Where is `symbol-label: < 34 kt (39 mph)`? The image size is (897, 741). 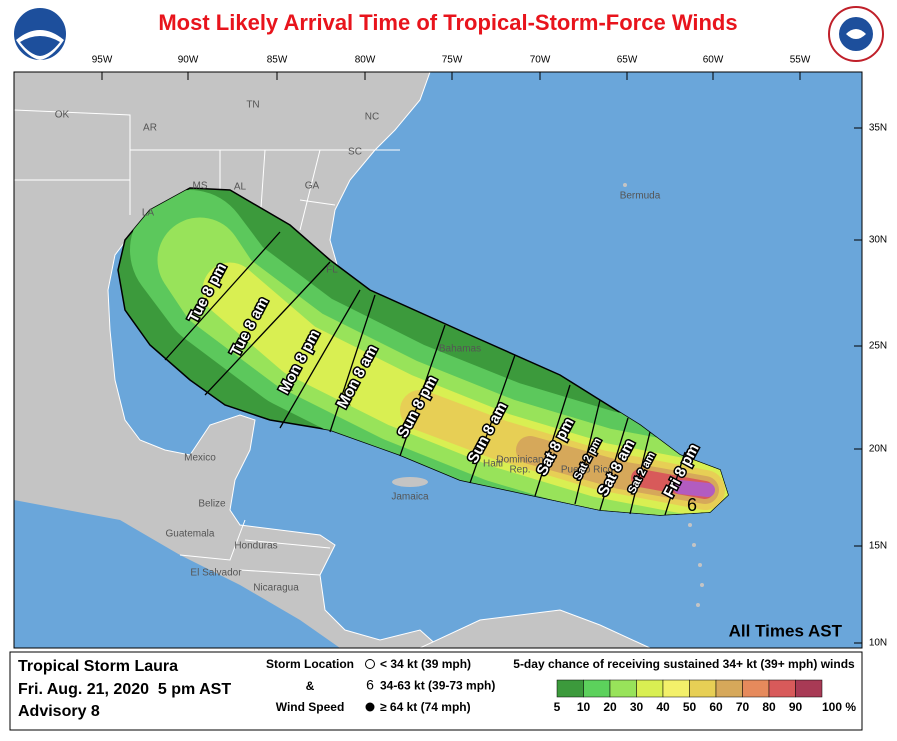 symbol-label: < 34 kt (39 mph) is located at coordinates (425, 664).